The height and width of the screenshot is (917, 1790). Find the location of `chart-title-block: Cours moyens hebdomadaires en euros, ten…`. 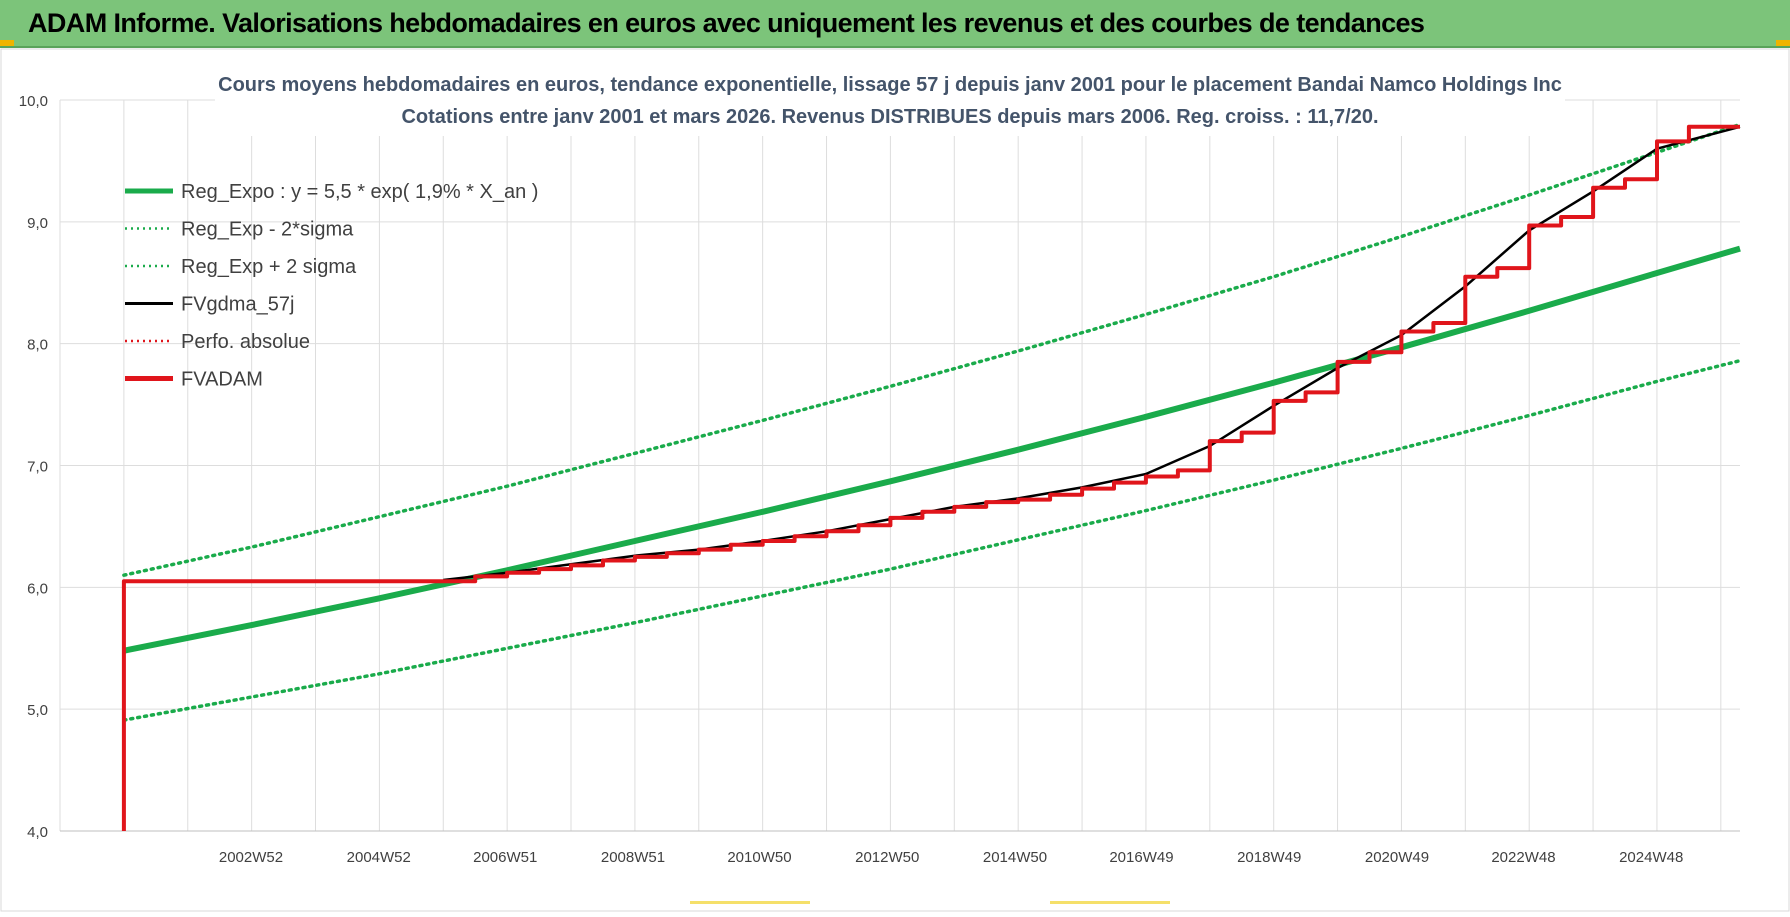

chart-title-block: Cours moyens hebdomadaires en euros, ten… is located at coordinates (890, 98).